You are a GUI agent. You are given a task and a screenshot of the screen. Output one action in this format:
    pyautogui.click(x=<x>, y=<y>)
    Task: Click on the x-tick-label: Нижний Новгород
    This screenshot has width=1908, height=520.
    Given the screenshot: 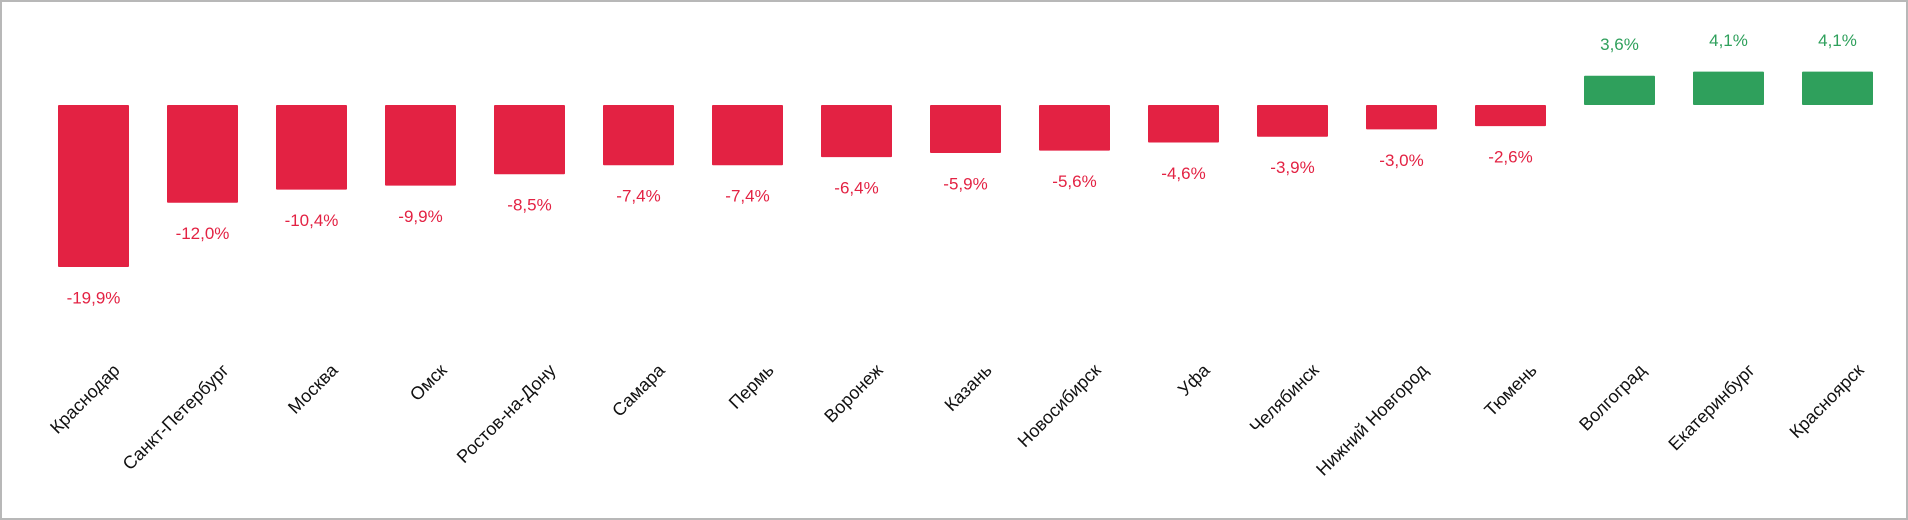 What is the action you would take?
    pyautogui.click(x=1372, y=420)
    